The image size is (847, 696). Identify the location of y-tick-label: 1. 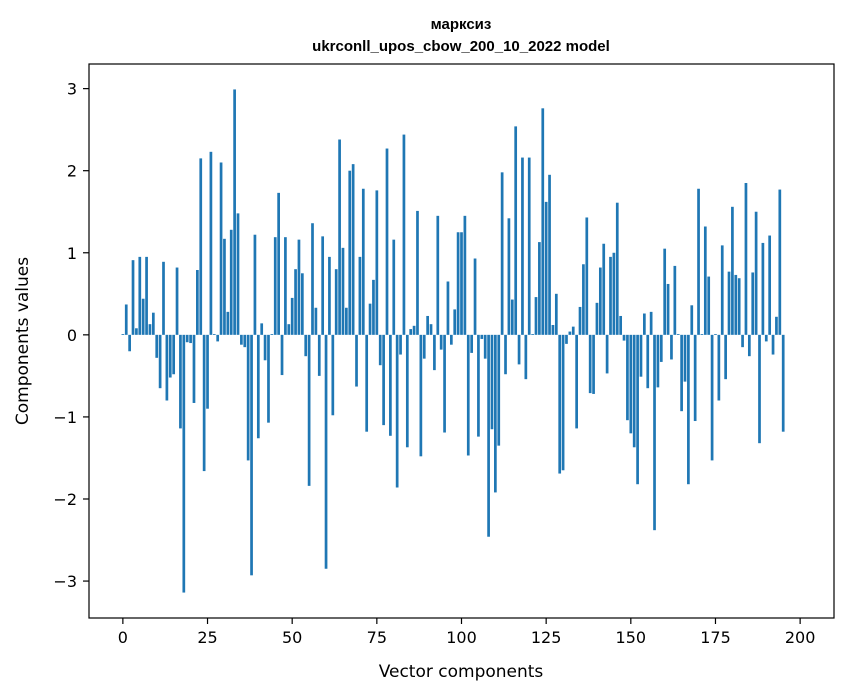
(72, 253).